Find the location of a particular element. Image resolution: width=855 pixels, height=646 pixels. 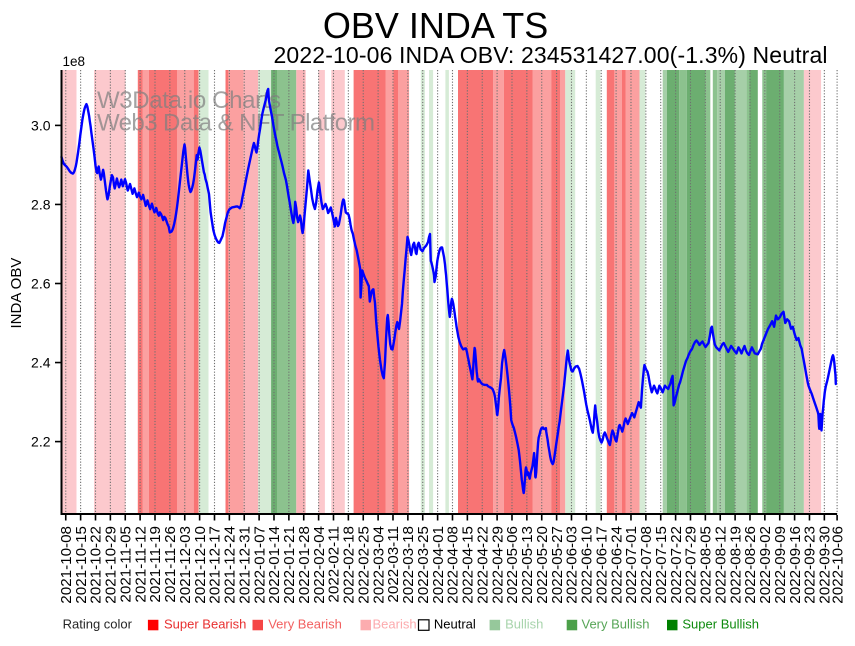

svg-text: 2022-05-20 is located at coordinates (542, 565).